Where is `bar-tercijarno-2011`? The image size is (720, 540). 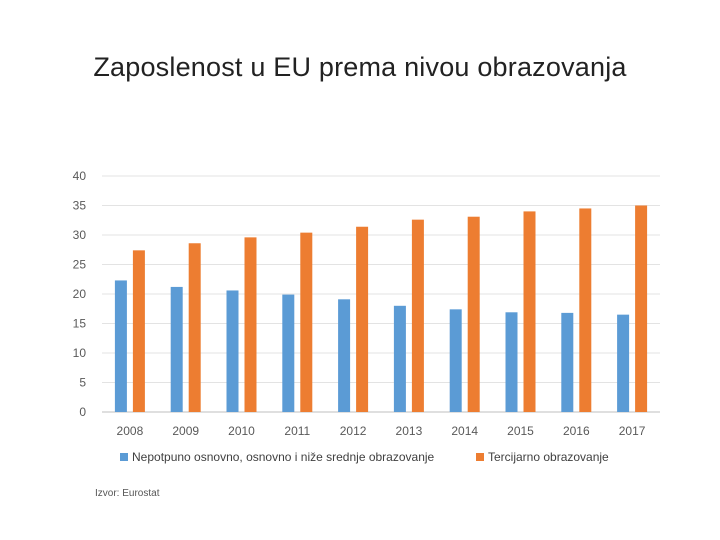
bar-tercijarno-2011 is located at coordinates (306, 322).